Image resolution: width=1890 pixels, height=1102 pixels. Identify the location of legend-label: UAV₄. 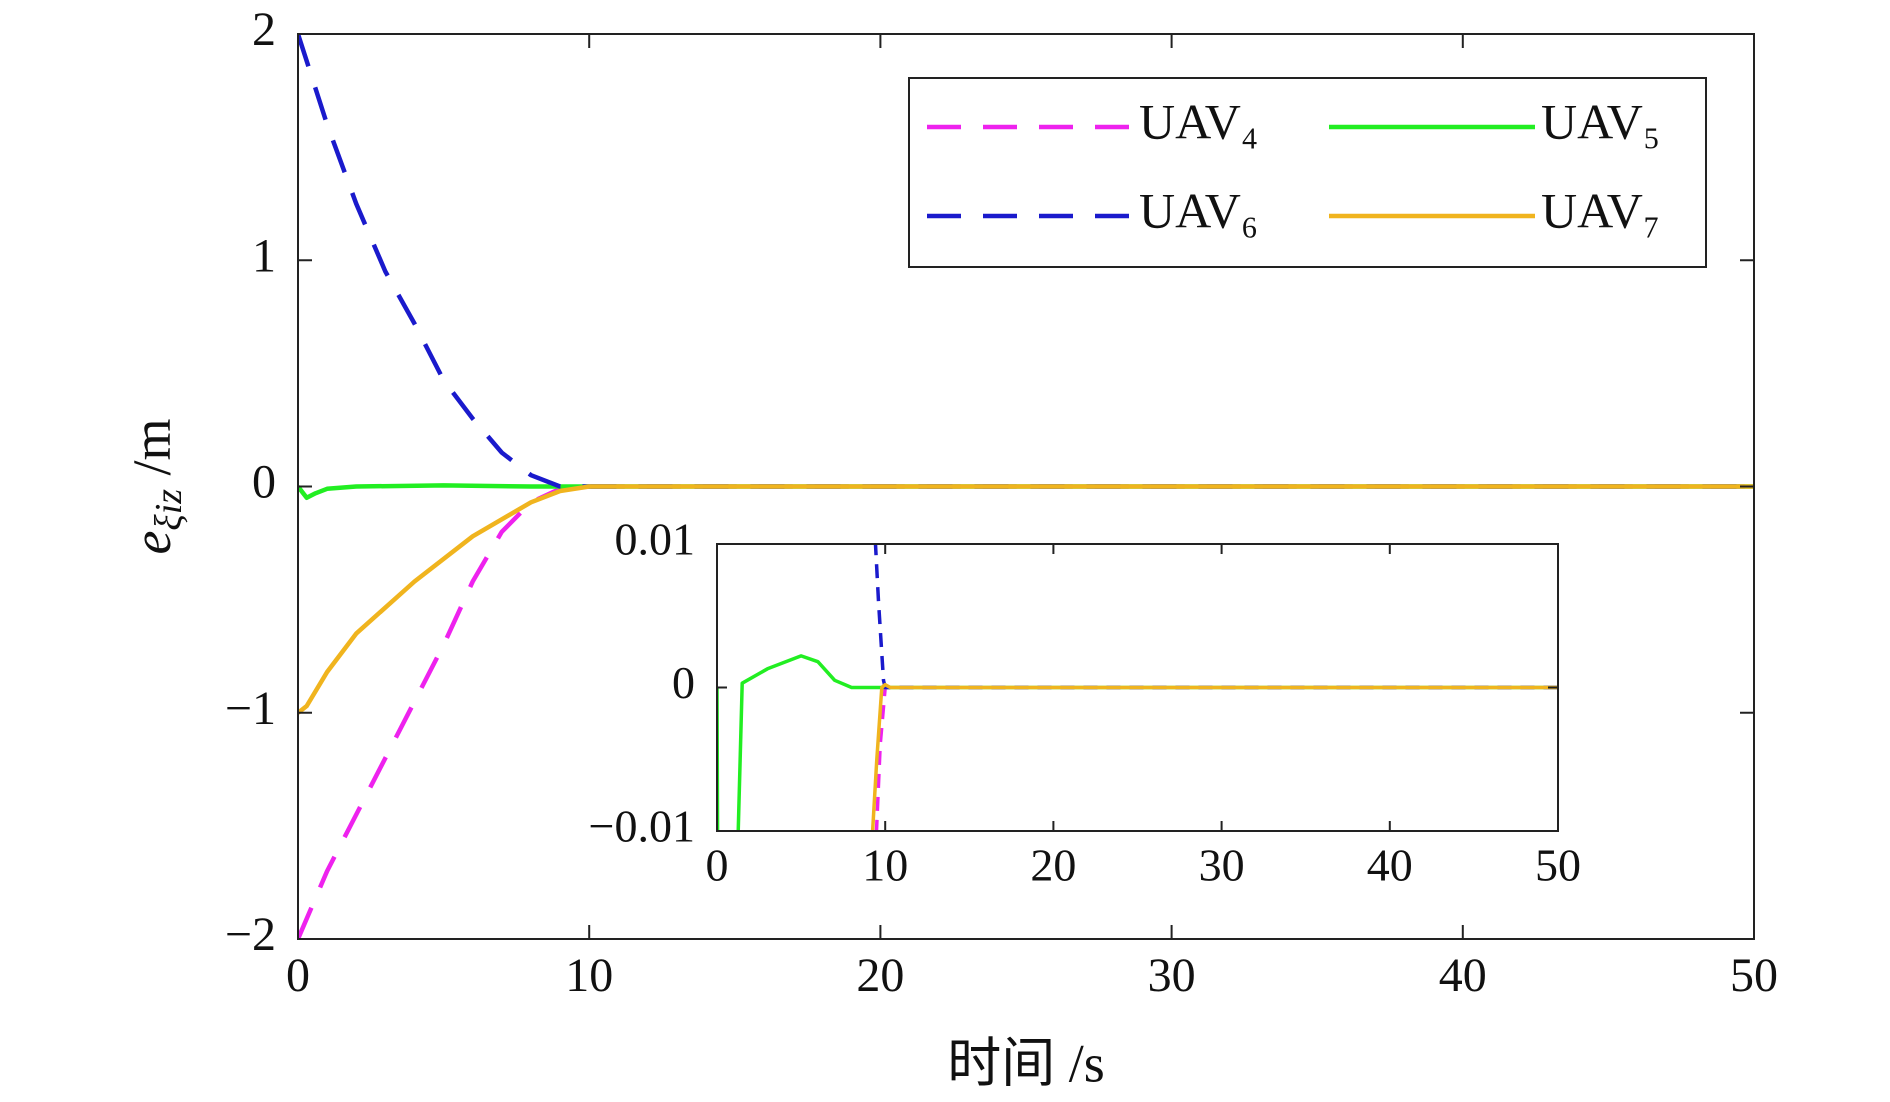
(1198, 121).